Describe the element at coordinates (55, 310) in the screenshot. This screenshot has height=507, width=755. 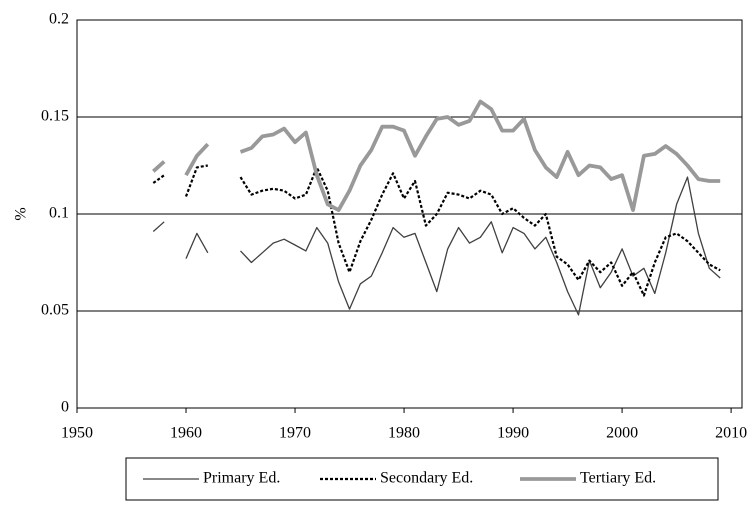
I see `y-tick-label: 0.05` at that location.